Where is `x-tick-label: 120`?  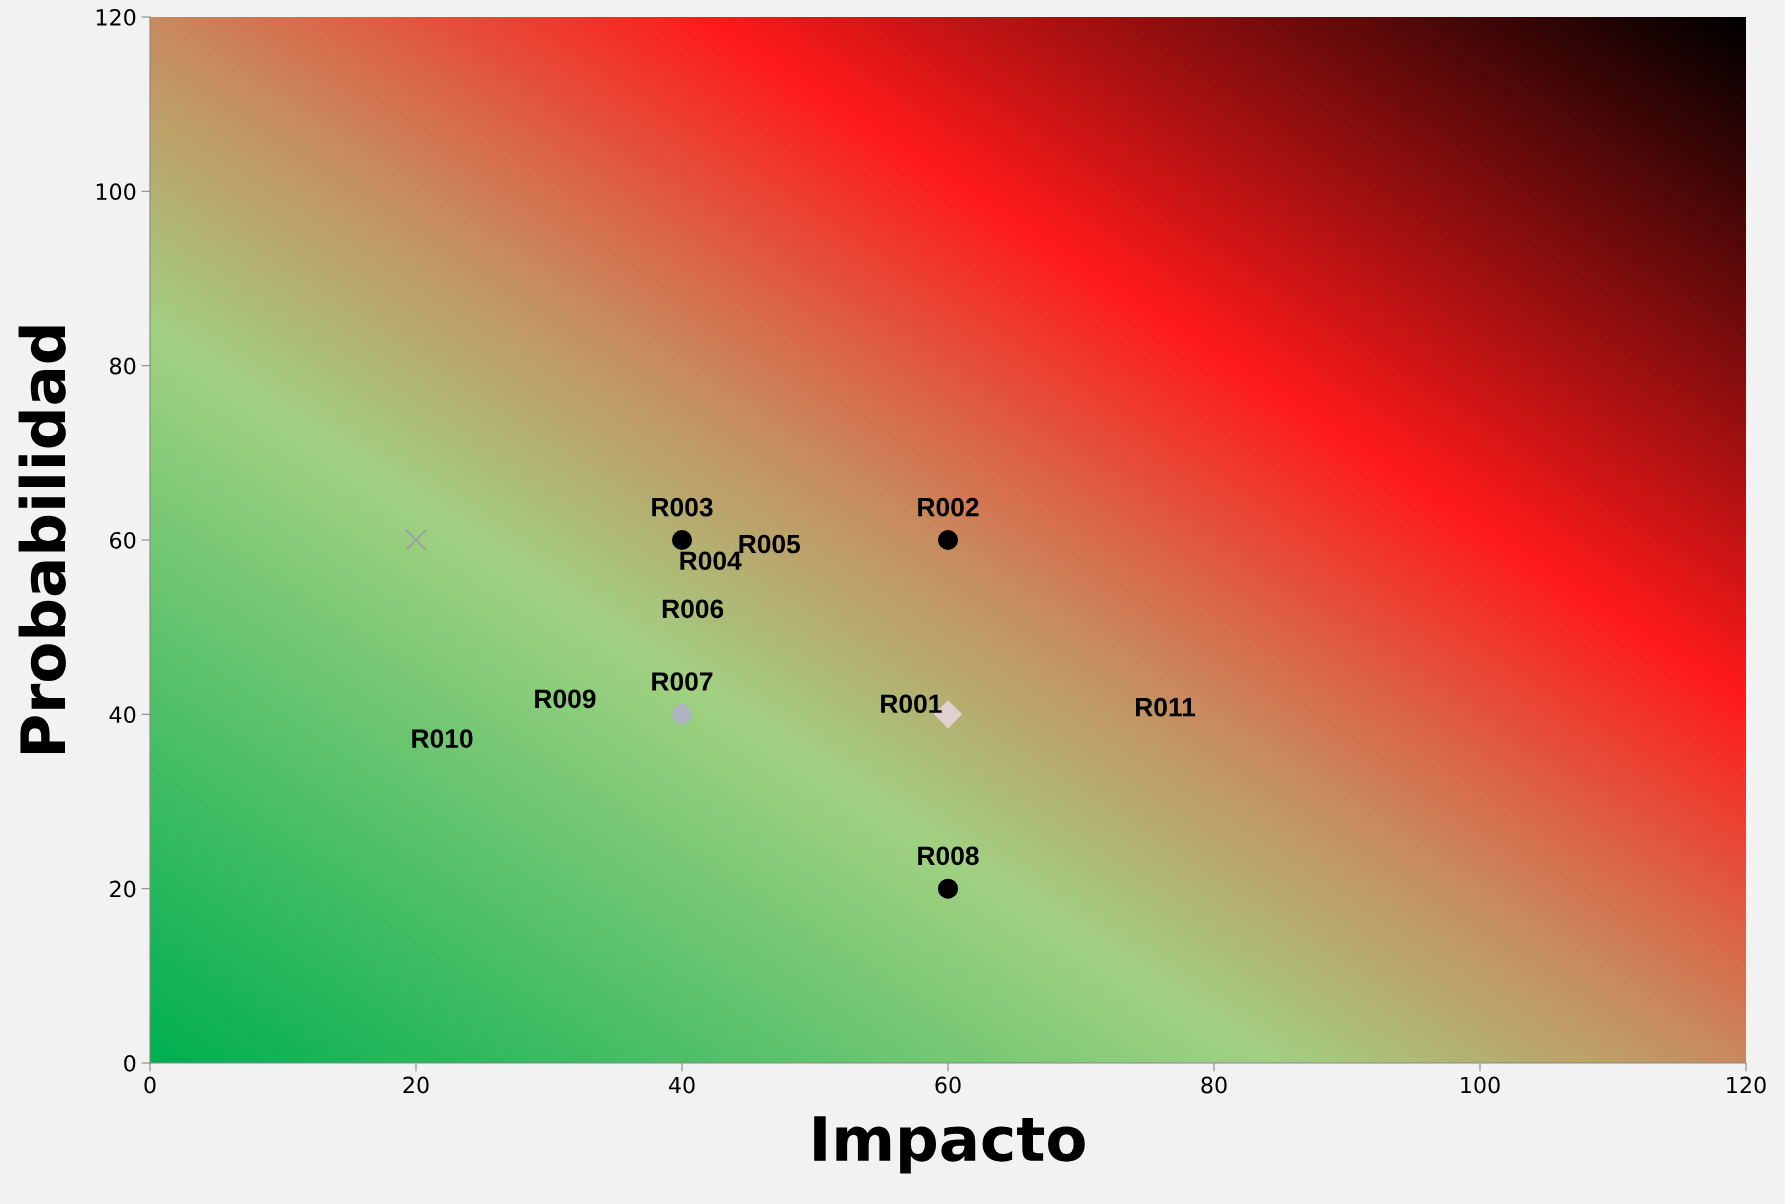
x-tick-label: 120 is located at coordinates (1746, 1085).